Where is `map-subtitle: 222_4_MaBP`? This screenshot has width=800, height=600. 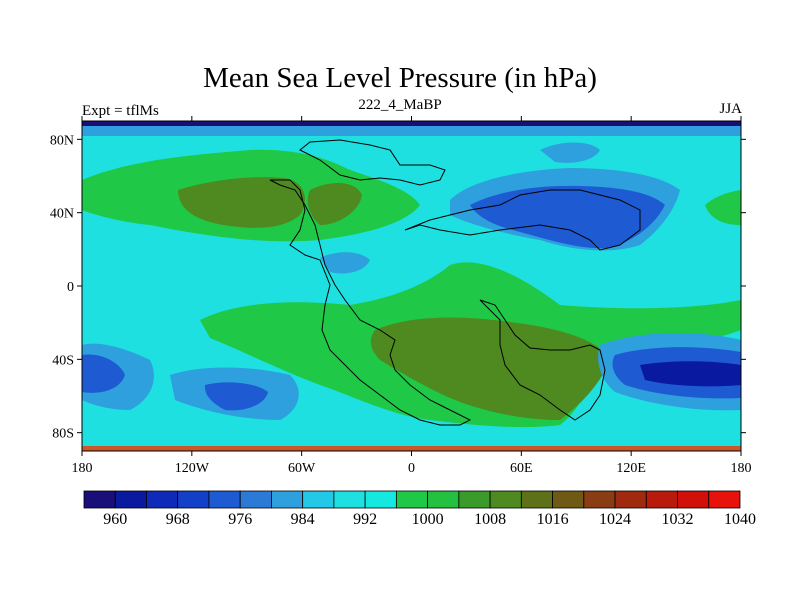 map-subtitle: 222_4_MaBP is located at coordinates (400, 105).